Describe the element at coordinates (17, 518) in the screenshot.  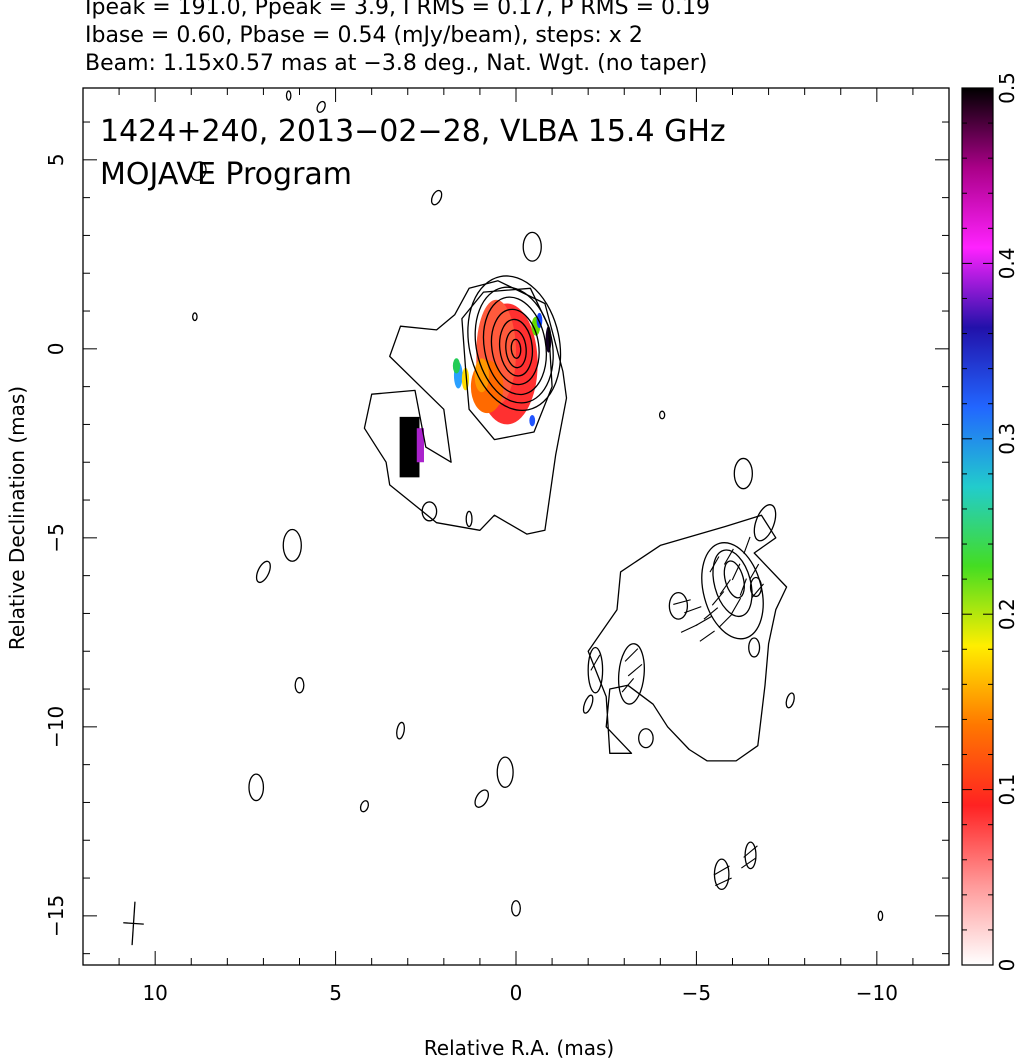
I see `y-axis-label: Relative Declination (mas)` at that location.